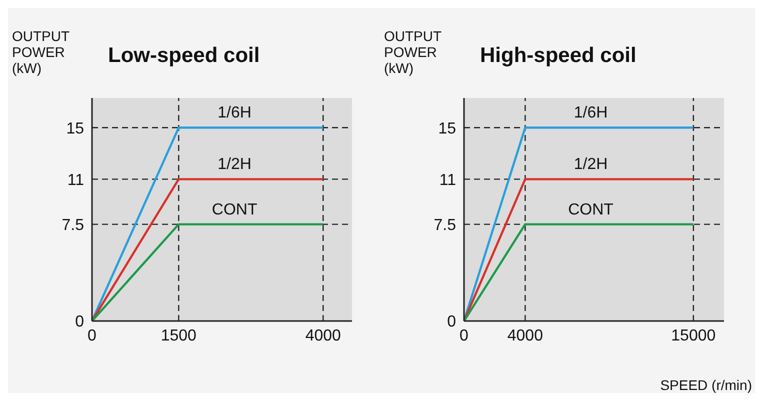 The width and height of the screenshot is (763, 401). What do you see at coordinates (706, 385) in the screenshot?
I see `x-axis-title: SPEED (r/min)` at bounding box center [706, 385].